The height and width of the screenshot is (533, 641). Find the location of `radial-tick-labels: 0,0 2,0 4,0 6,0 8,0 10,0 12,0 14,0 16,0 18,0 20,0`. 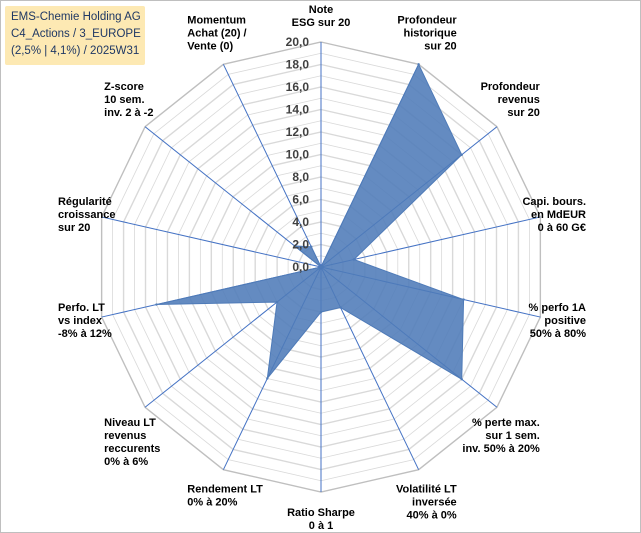

radial-tick-labels: 0,0 2,0 4,0 6,0 8,0 10,0 12,0 14,0 16,0 18,0 20,0 is located at coordinates (298, 154).